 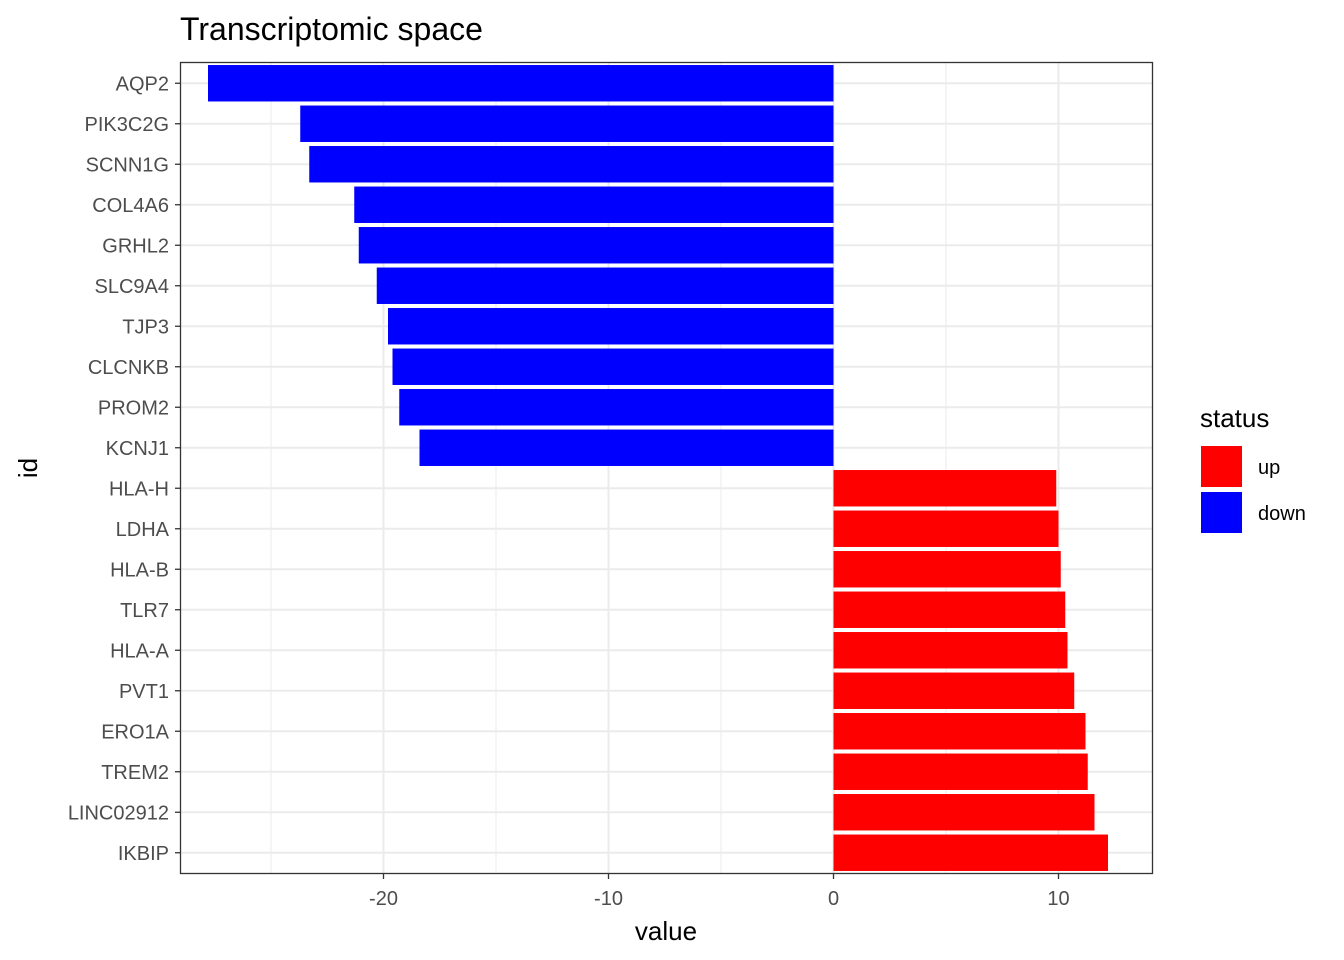 I want to click on bar-scnn1g, so click(x=571, y=164).